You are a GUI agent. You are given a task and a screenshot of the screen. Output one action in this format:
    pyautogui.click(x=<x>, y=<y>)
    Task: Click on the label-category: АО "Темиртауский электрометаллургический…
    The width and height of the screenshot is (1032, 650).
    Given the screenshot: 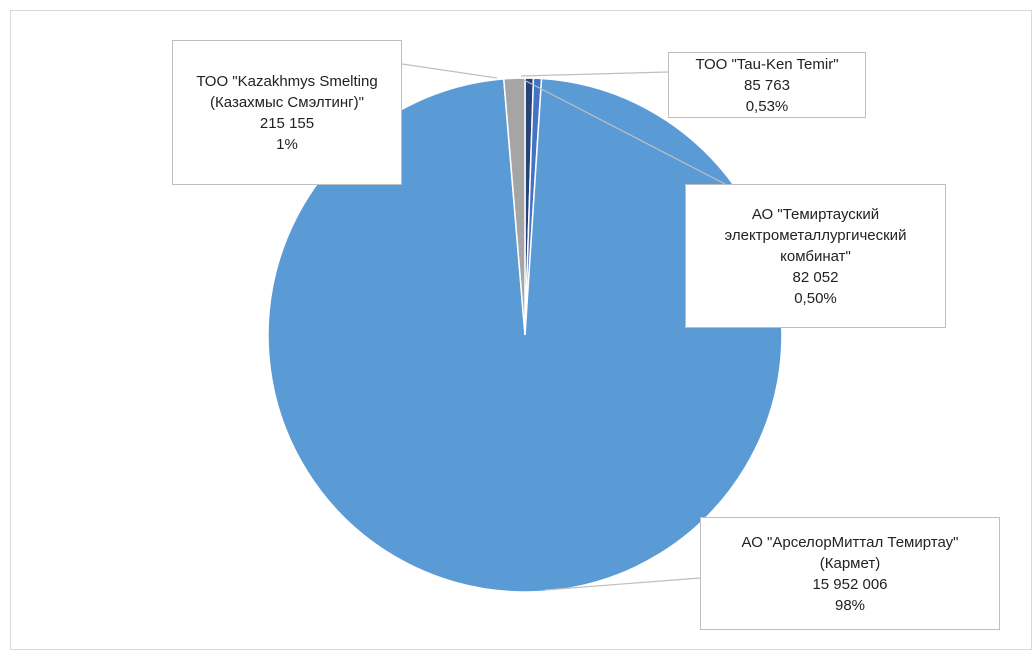 What is the action you would take?
    pyautogui.click(x=815, y=235)
    